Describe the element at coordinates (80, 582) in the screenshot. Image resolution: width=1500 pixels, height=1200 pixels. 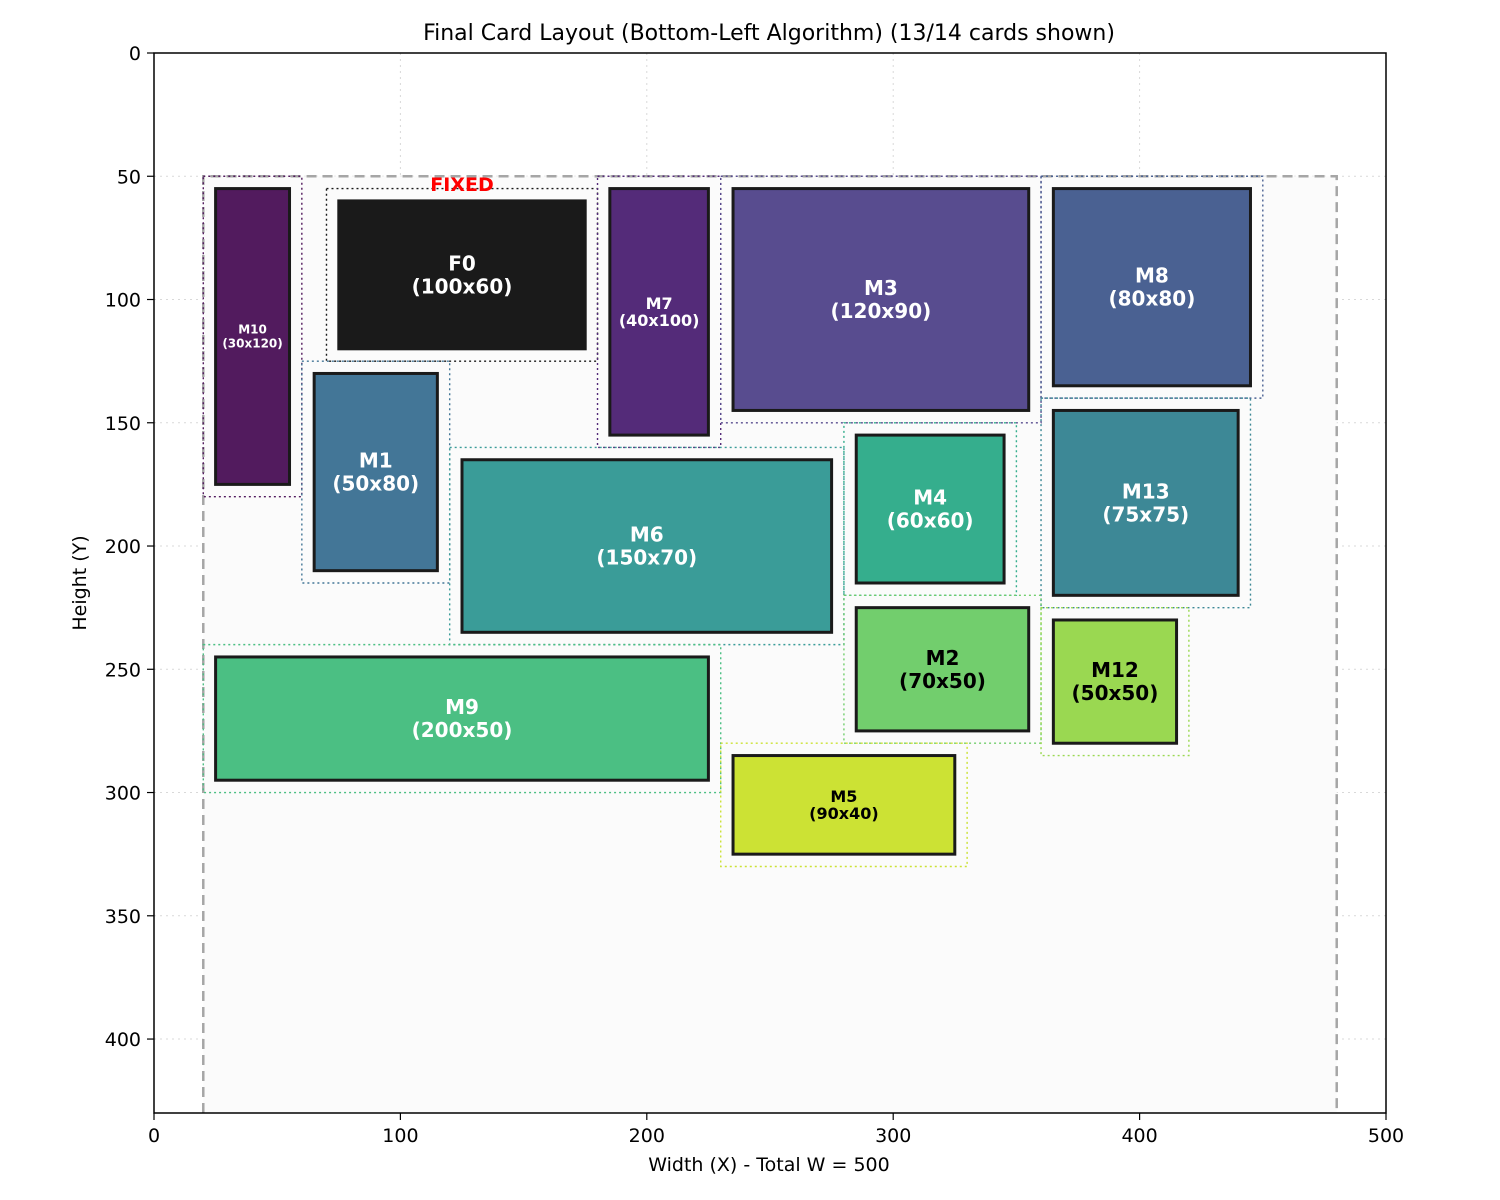
I see `y-axis-title: Height (Y)` at that location.